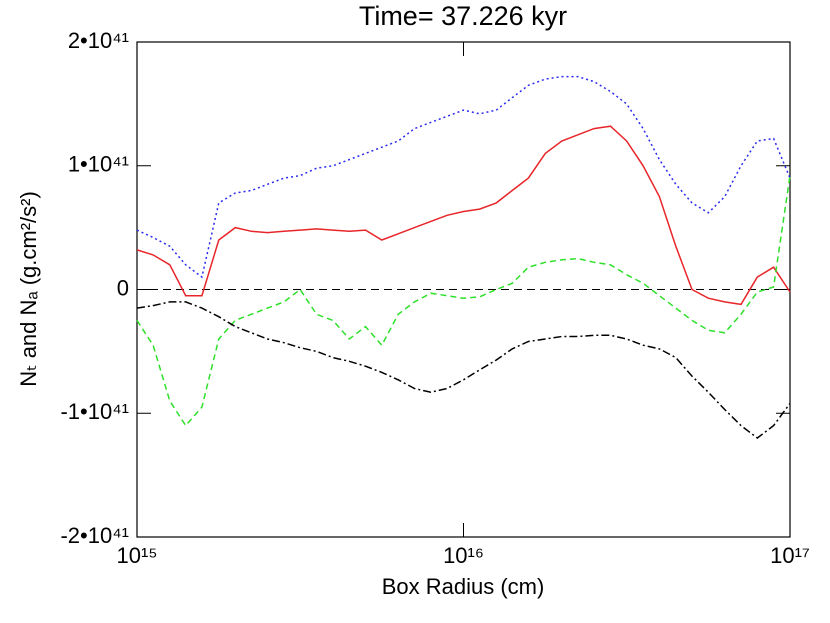 This screenshot has width=830, height=623. Describe the element at coordinates (463, 555) in the screenshot. I see `x-tick-label: 10¹⁶` at that location.